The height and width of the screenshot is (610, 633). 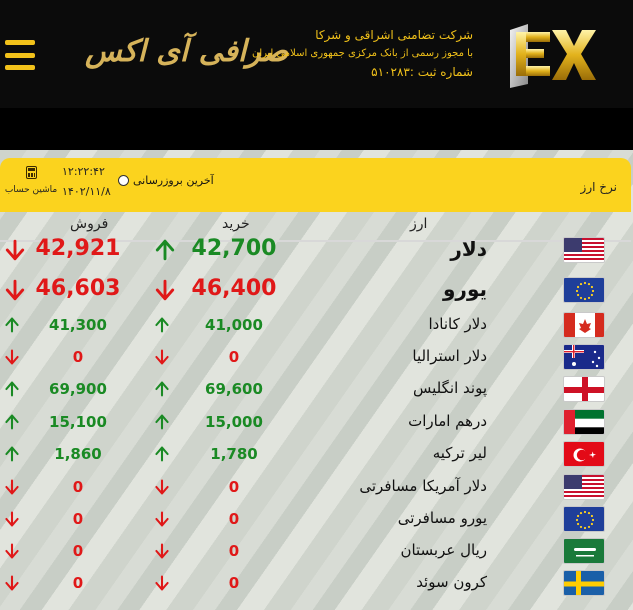 What do you see at coordinates (451, 582) in the screenshot?
I see `currency-name: کرون سوئد` at bounding box center [451, 582].